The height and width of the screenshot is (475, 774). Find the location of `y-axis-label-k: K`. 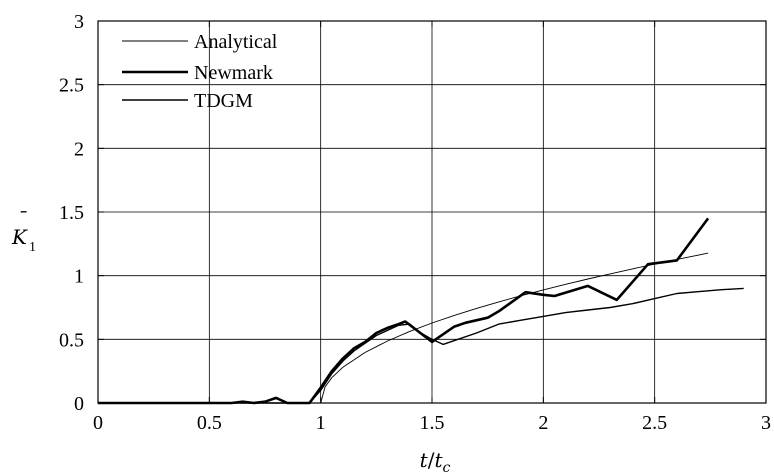

y-axis-label-k: K is located at coordinates (19, 237).